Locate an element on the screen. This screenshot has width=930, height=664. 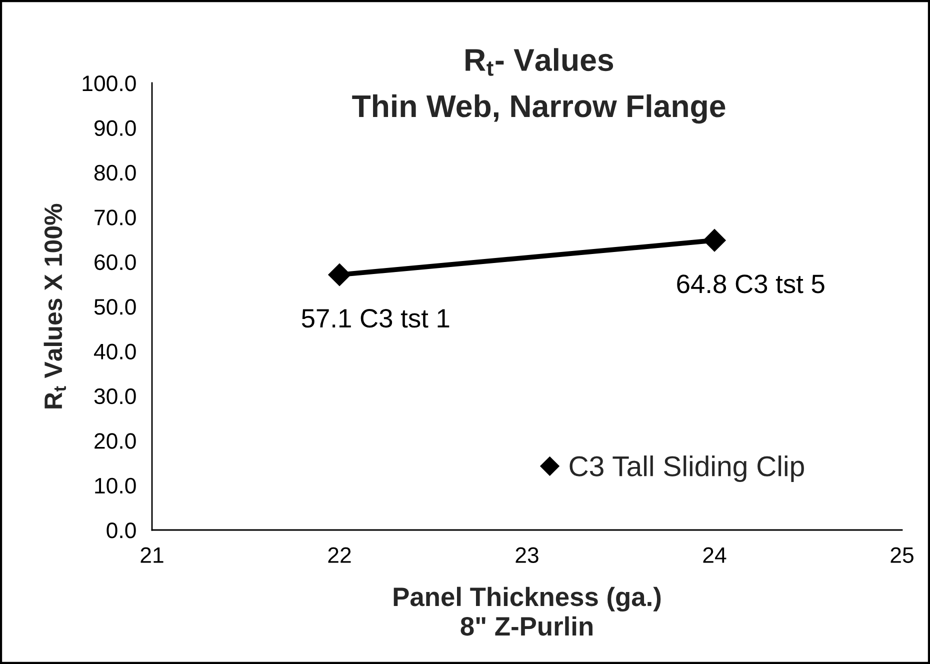
y-tick-label: 60.0 is located at coordinates (115, 262).